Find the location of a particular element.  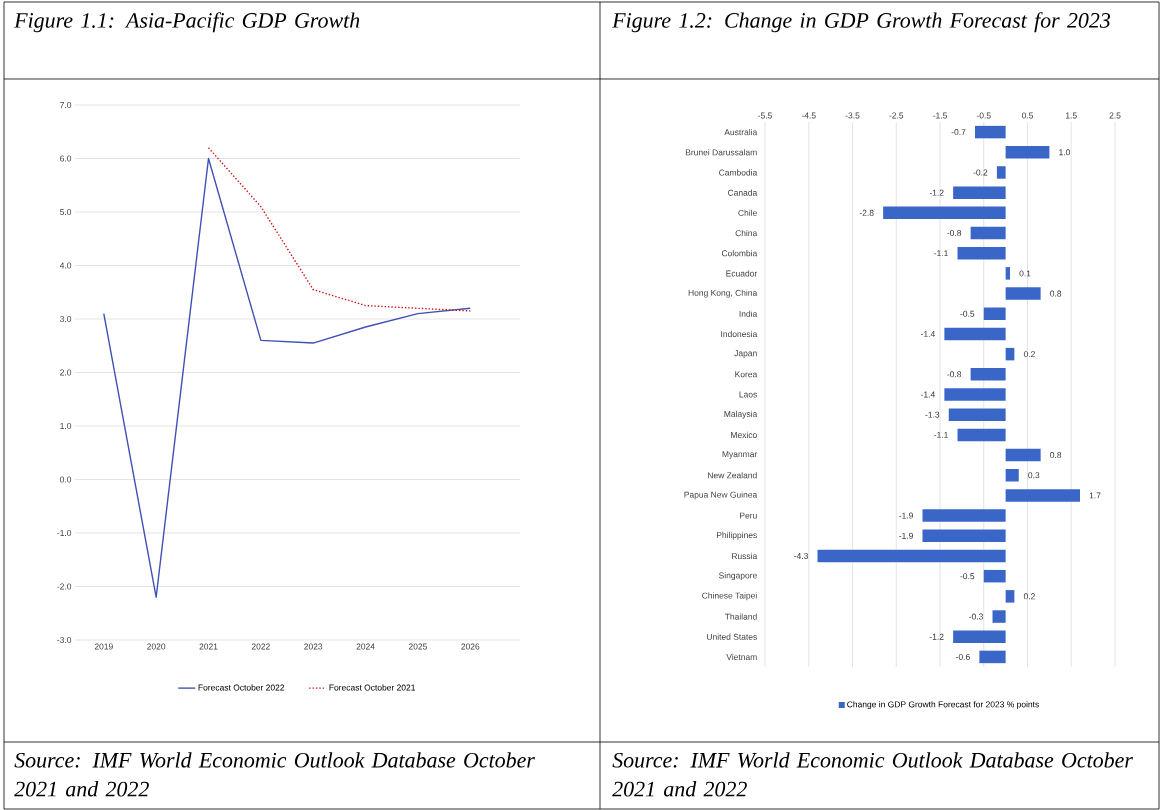

y-tick-label: Ecuador is located at coordinates (742, 273).